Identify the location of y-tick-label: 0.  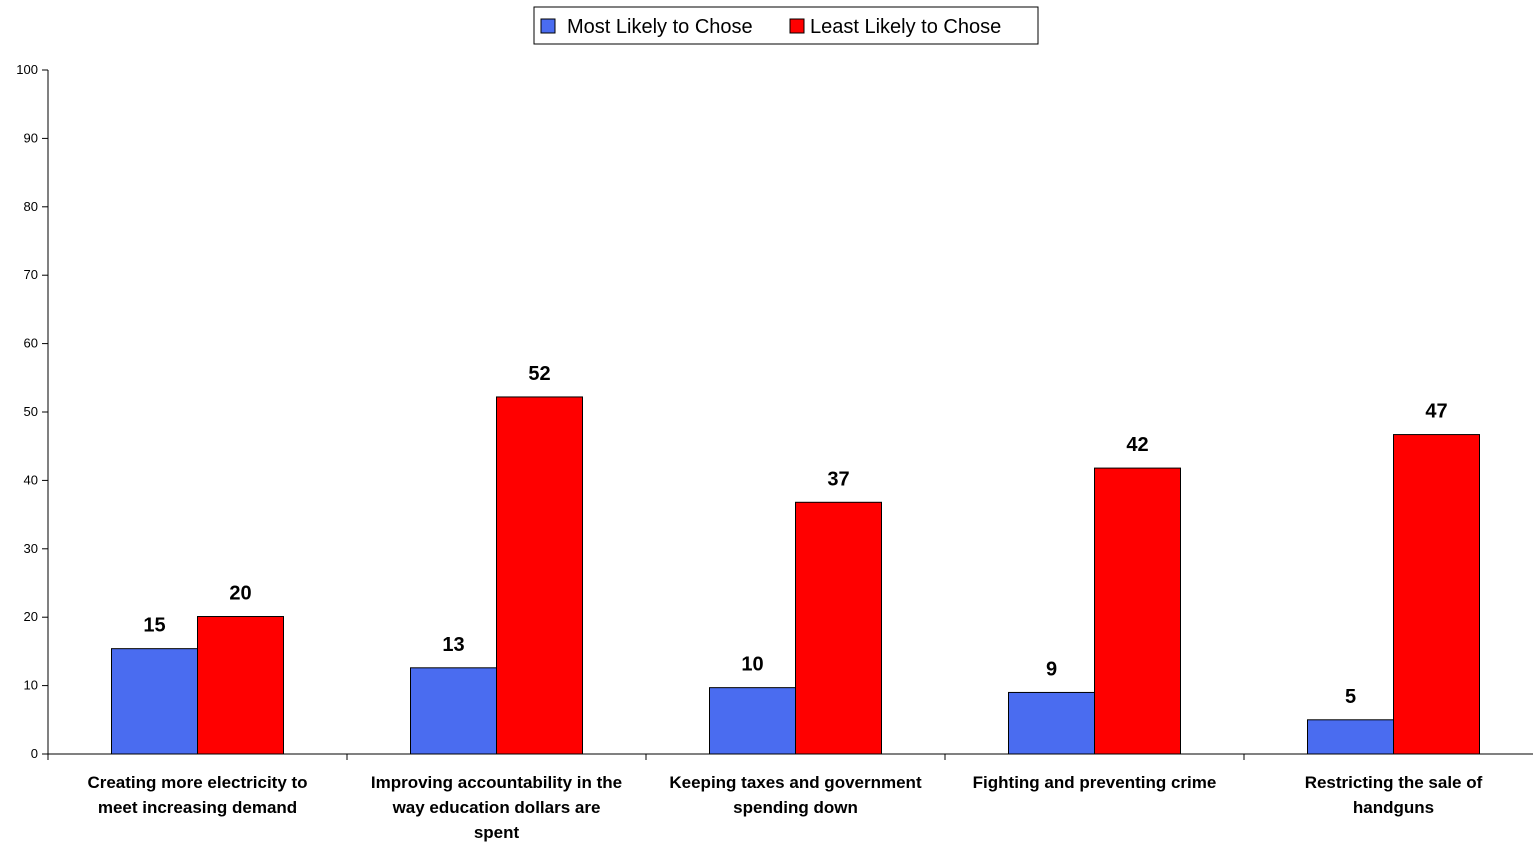
(34, 753).